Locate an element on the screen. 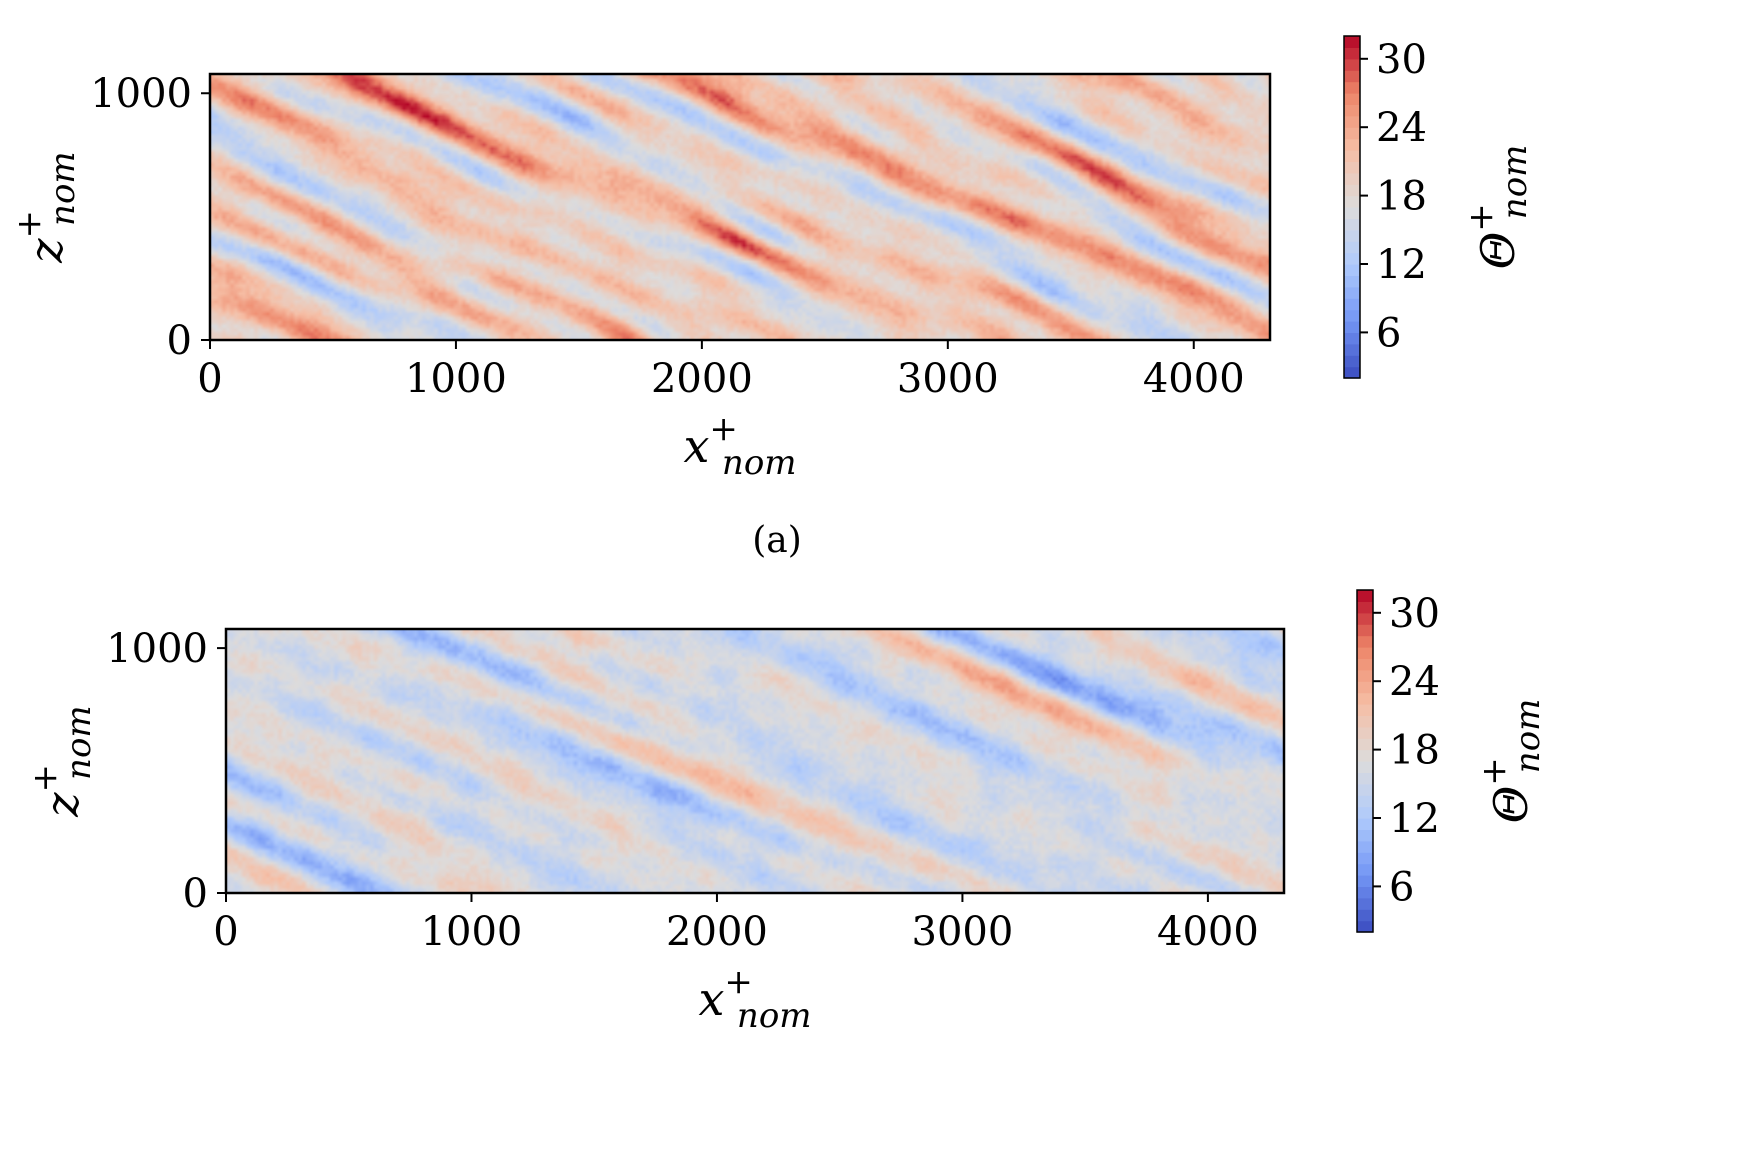  figure-caption: (a) is located at coordinates (777, 540).